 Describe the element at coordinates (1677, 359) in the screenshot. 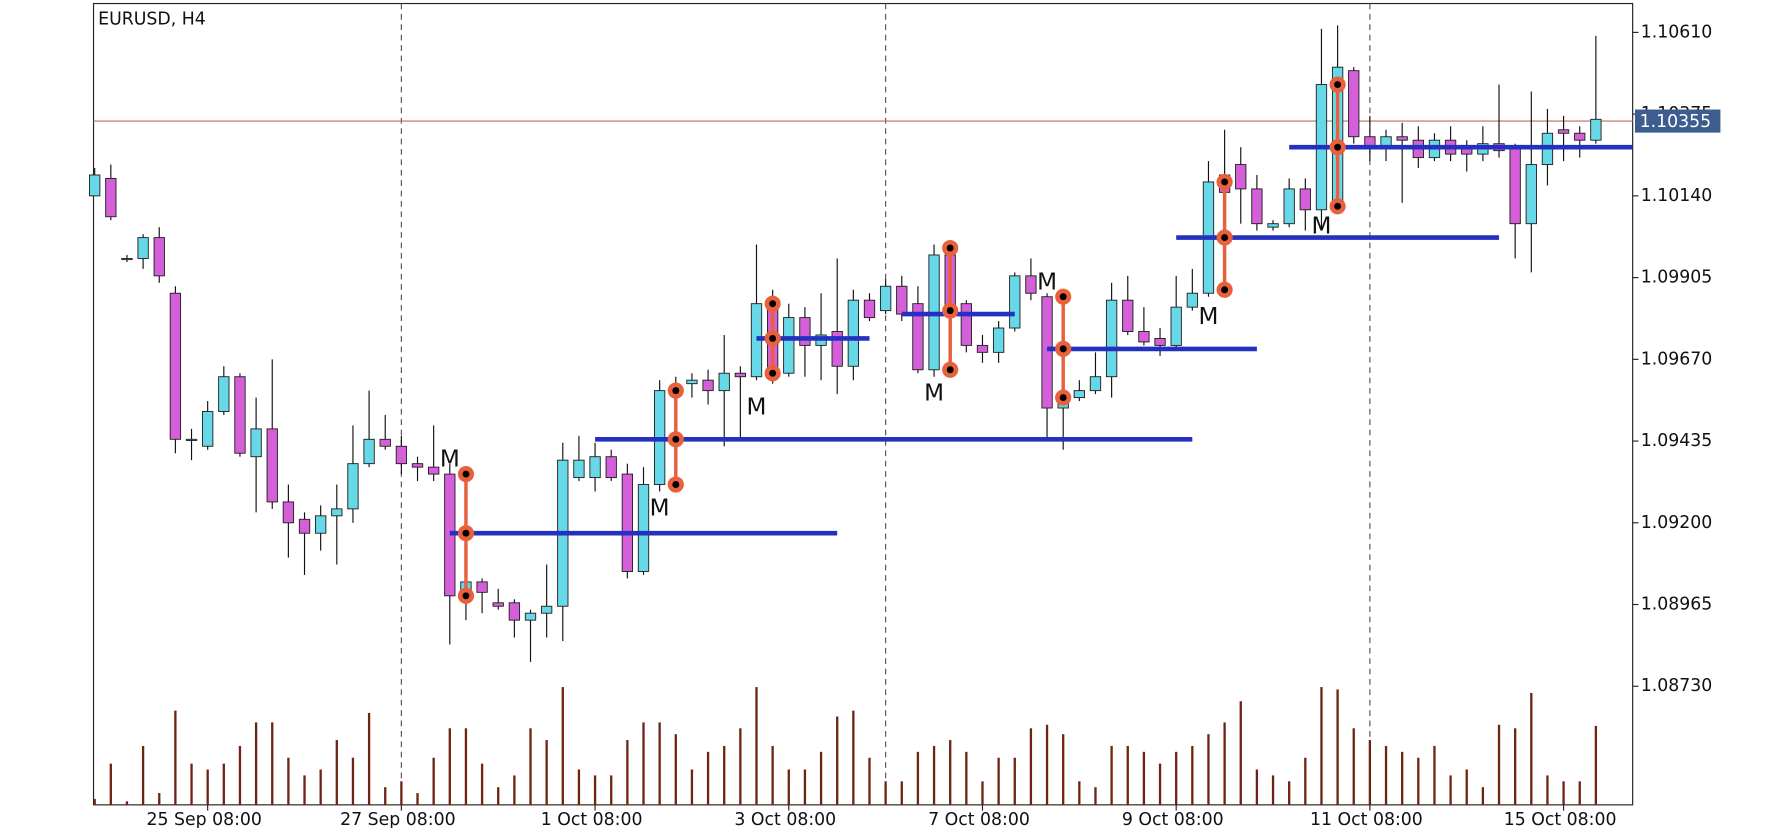

I see `y-tick-label: 1.09670` at that location.